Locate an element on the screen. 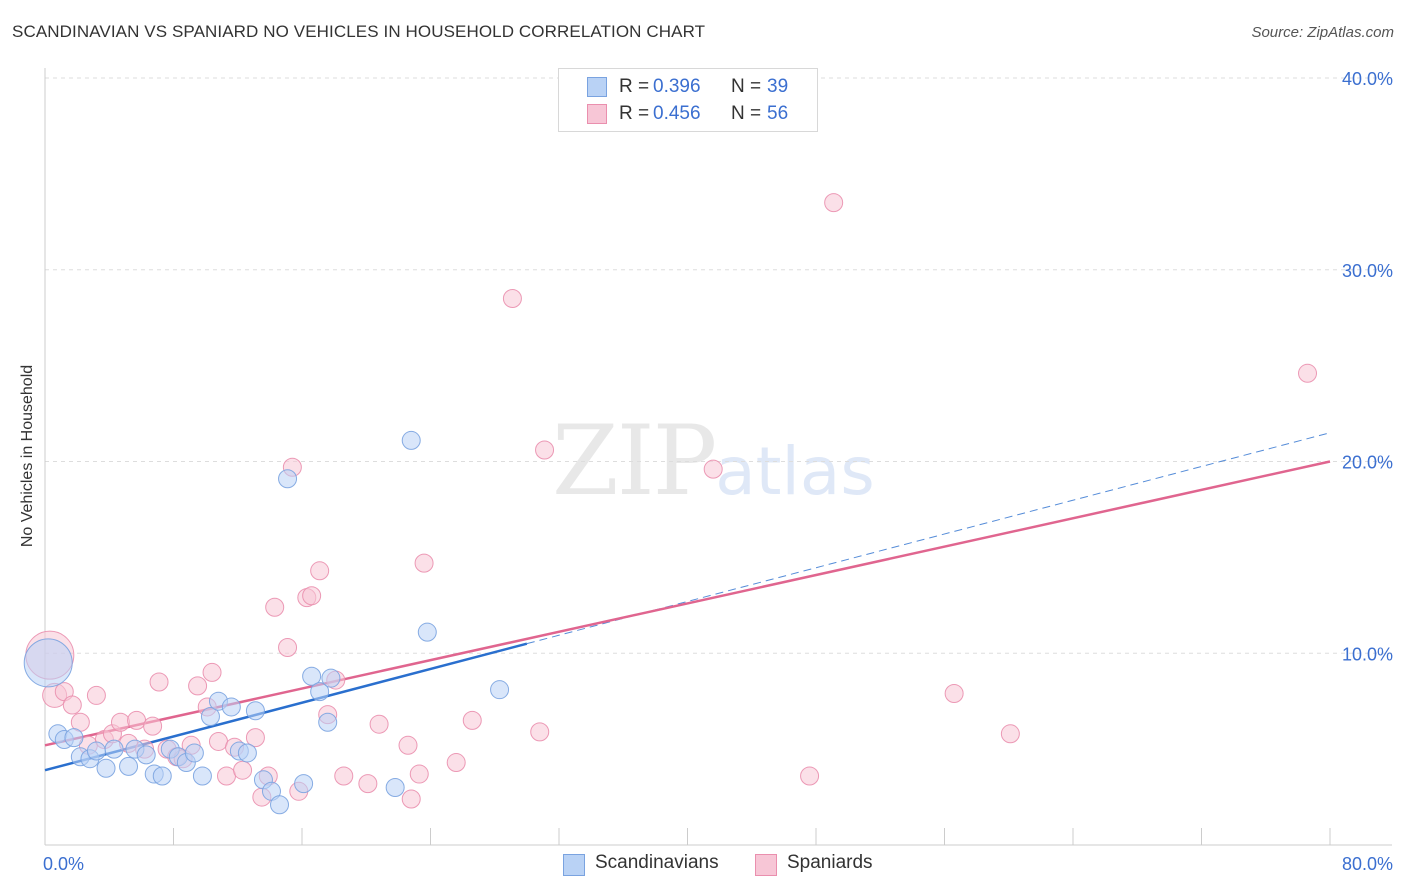 This screenshot has height=892, width=1406. y-tick-label: 30.0% is located at coordinates (1367, 271).